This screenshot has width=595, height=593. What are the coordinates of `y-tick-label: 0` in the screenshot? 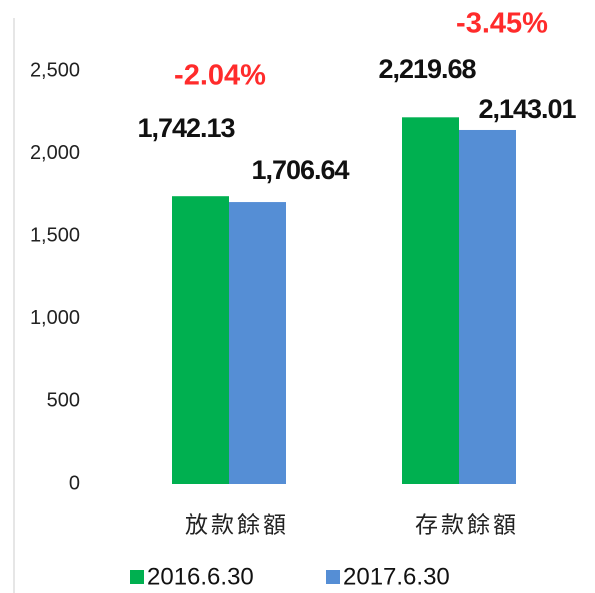 It's located at (74, 483).